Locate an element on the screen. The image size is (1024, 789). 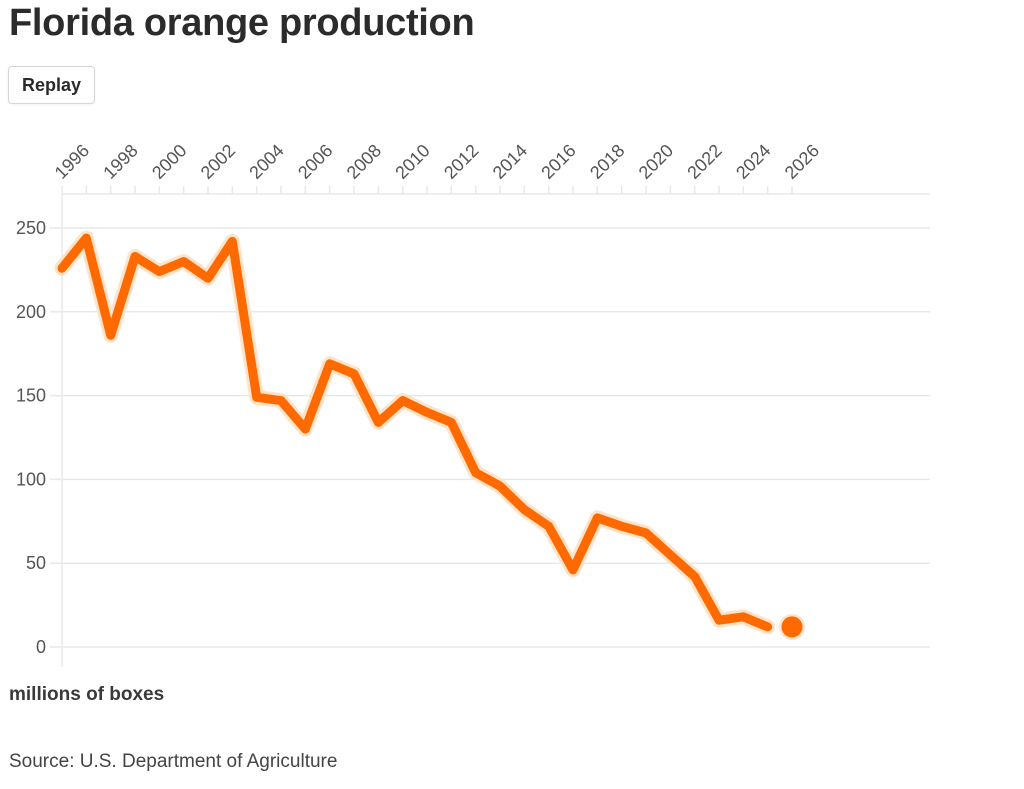
data-point-2014 is located at coordinates (500, 486).